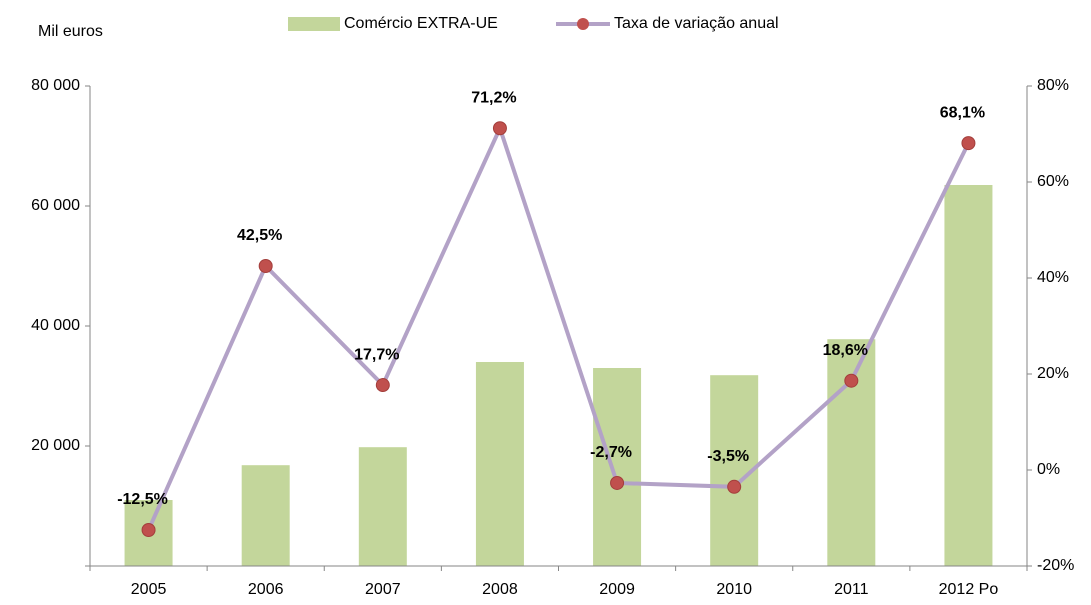 The image size is (1091, 605). What do you see at coordinates (962, 112) in the screenshot?
I see `data-label: 68,1%` at bounding box center [962, 112].